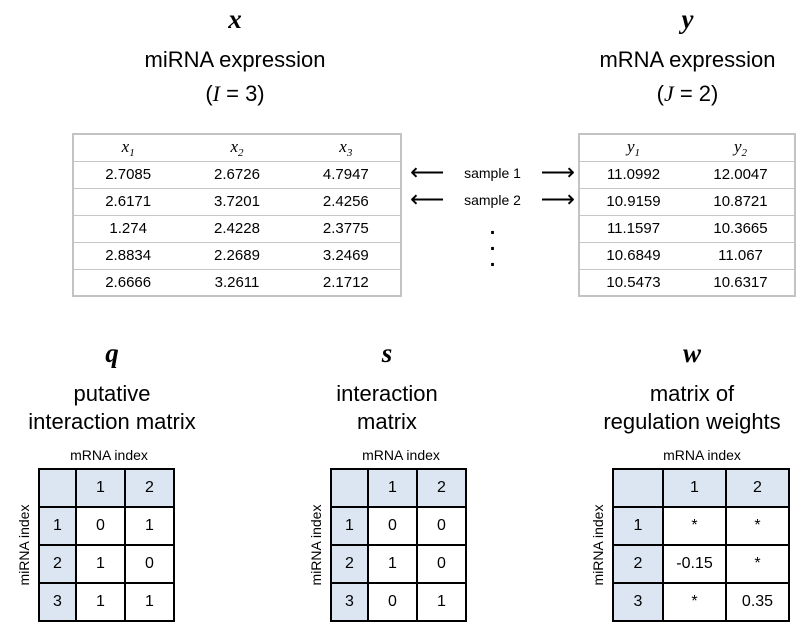 This screenshot has height=635, width=808. I want to click on cell: 12.0047, so click(741, 174).